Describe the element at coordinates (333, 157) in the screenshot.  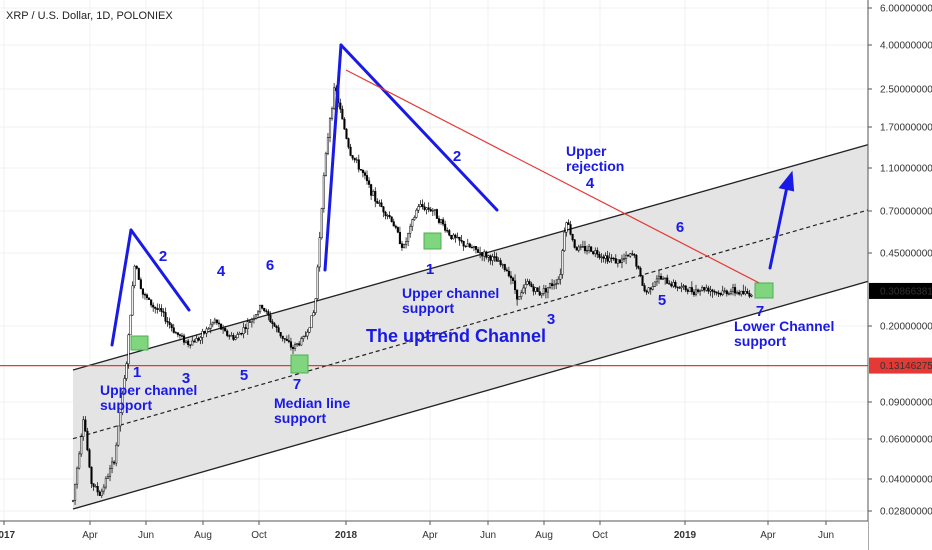
I see `wave-line-2018-up` at that location.